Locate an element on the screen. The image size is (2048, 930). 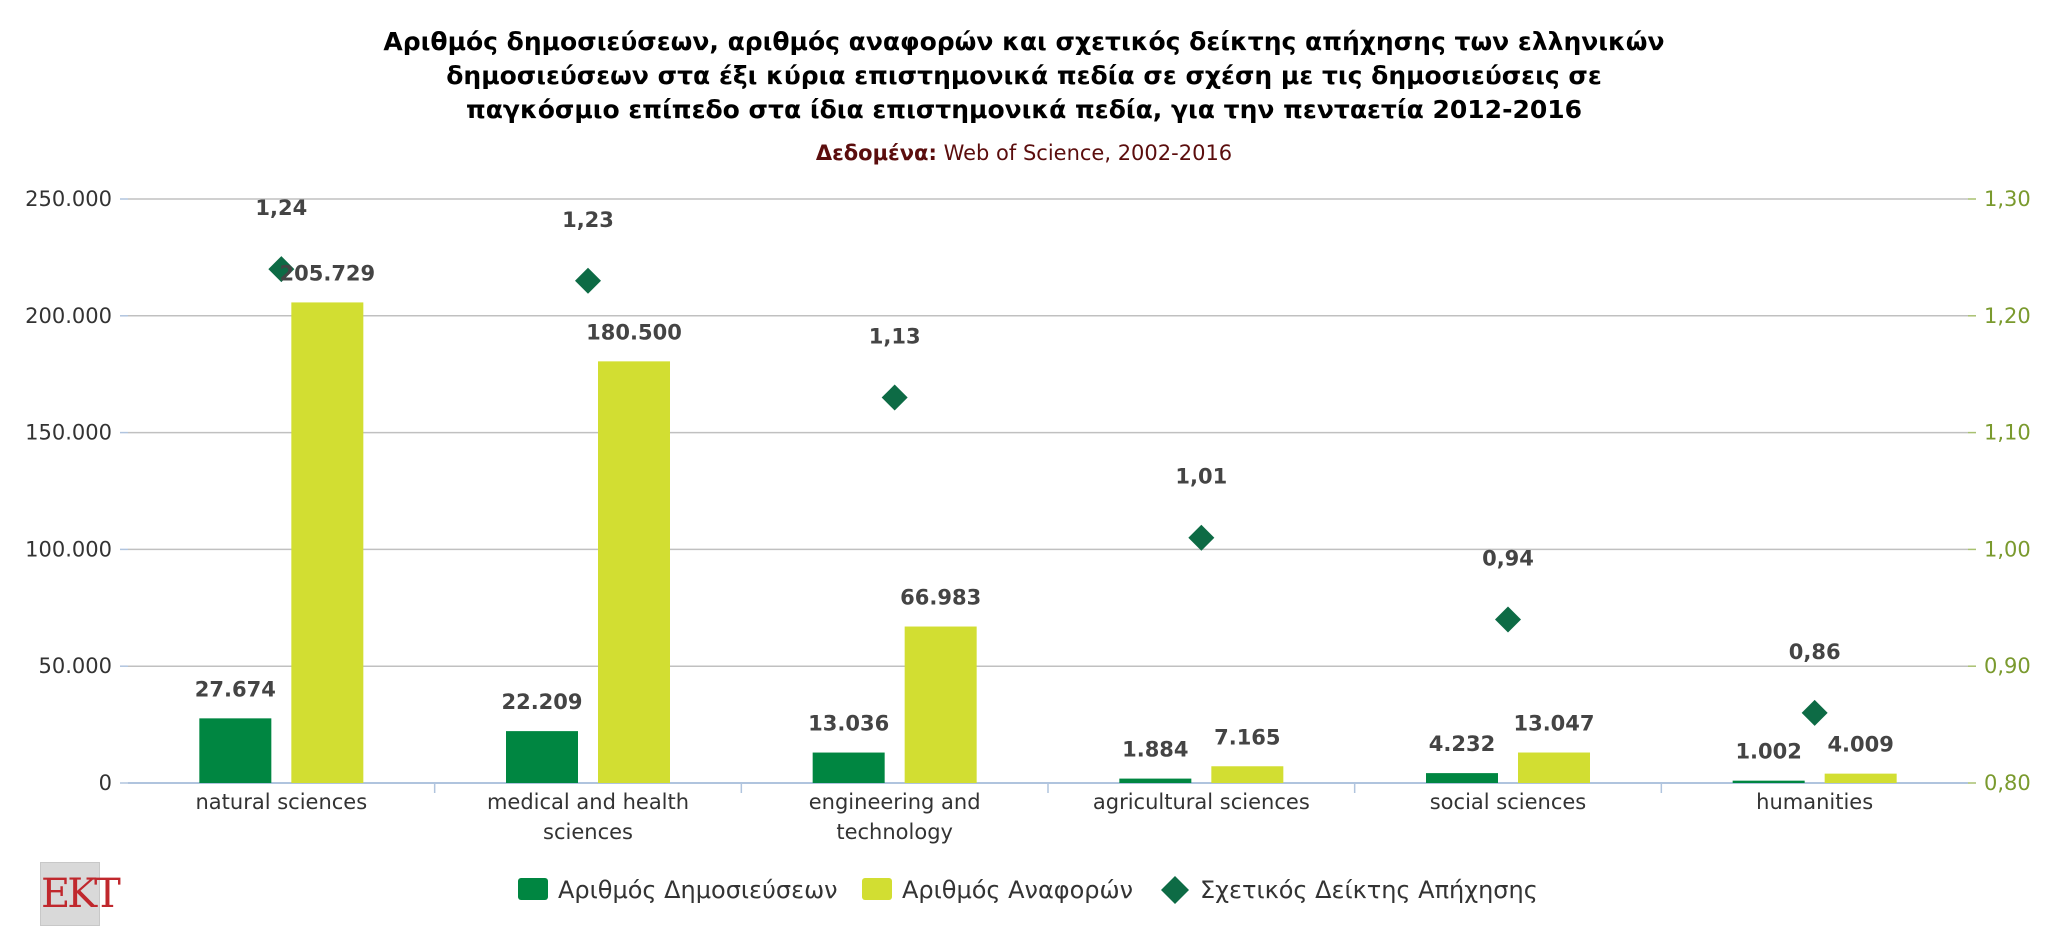
x-tick-label: social sciences is located at coordinates (1508, 802).